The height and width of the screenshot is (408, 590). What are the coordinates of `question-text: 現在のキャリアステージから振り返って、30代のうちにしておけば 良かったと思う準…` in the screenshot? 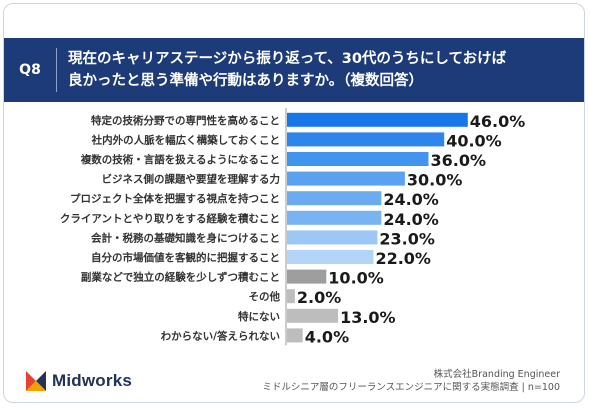 It's located at (287, 70).